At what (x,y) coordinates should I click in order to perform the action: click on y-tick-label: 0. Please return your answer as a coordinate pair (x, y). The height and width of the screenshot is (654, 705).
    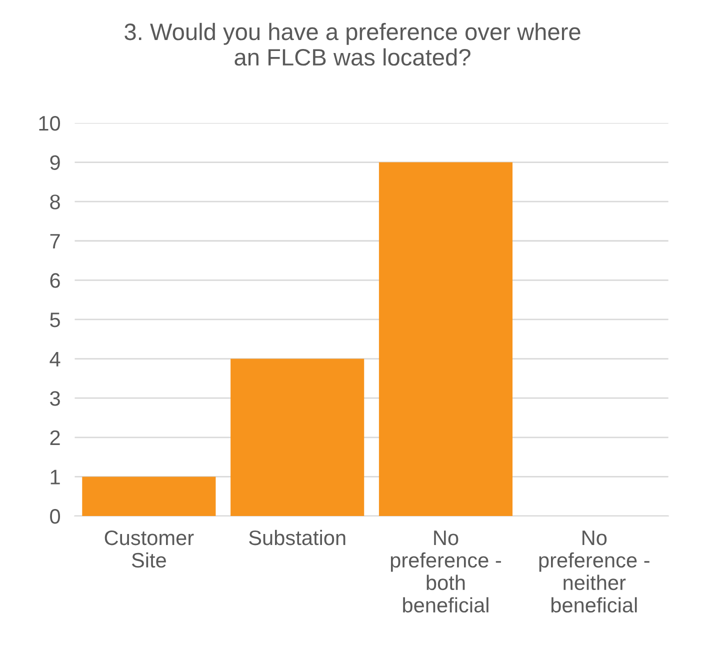
    Looking at the image, I should click on (55, 516).